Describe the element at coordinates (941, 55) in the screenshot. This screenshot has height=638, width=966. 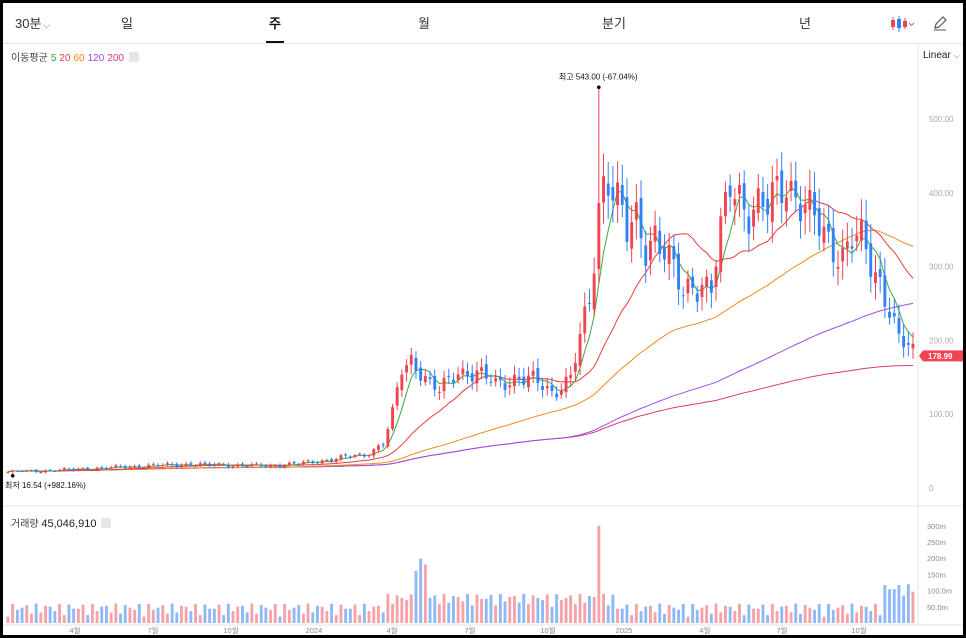
I see `scale-dropdown: Linear ⌵` at that location.